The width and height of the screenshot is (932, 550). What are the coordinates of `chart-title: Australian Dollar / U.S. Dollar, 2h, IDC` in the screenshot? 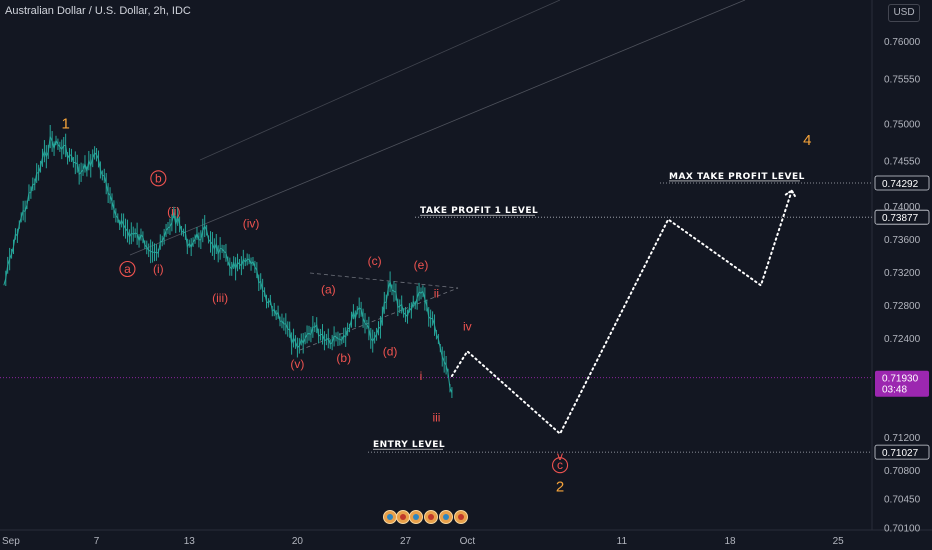 It's located at (98, 11).